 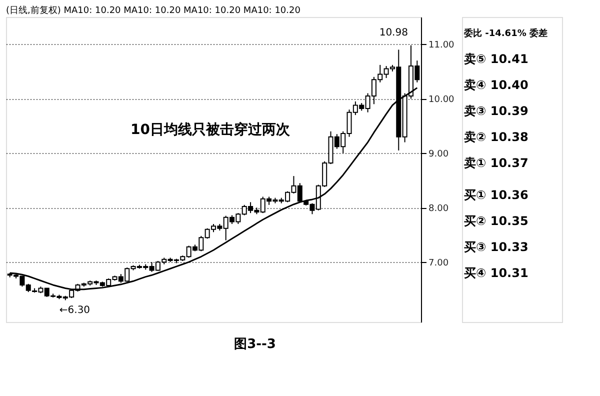 What do you see at coordinates (496, 163) in the screenshot?
I see `text: 卖① 10.37` at bounding box center [496, 163].